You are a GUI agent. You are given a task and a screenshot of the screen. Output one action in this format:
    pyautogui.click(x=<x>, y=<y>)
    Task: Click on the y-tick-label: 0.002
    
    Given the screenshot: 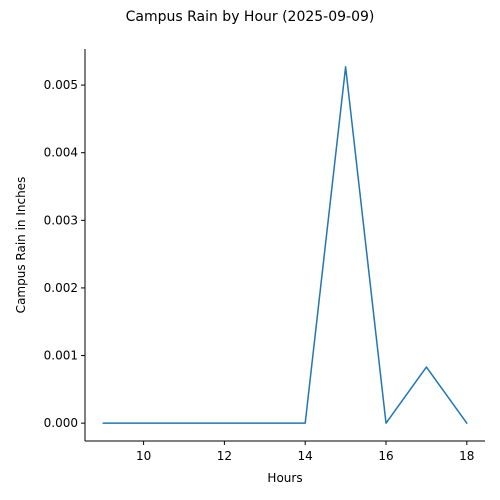 What is the action you would take?
    pyautogui.click(x=61, y=288)
    